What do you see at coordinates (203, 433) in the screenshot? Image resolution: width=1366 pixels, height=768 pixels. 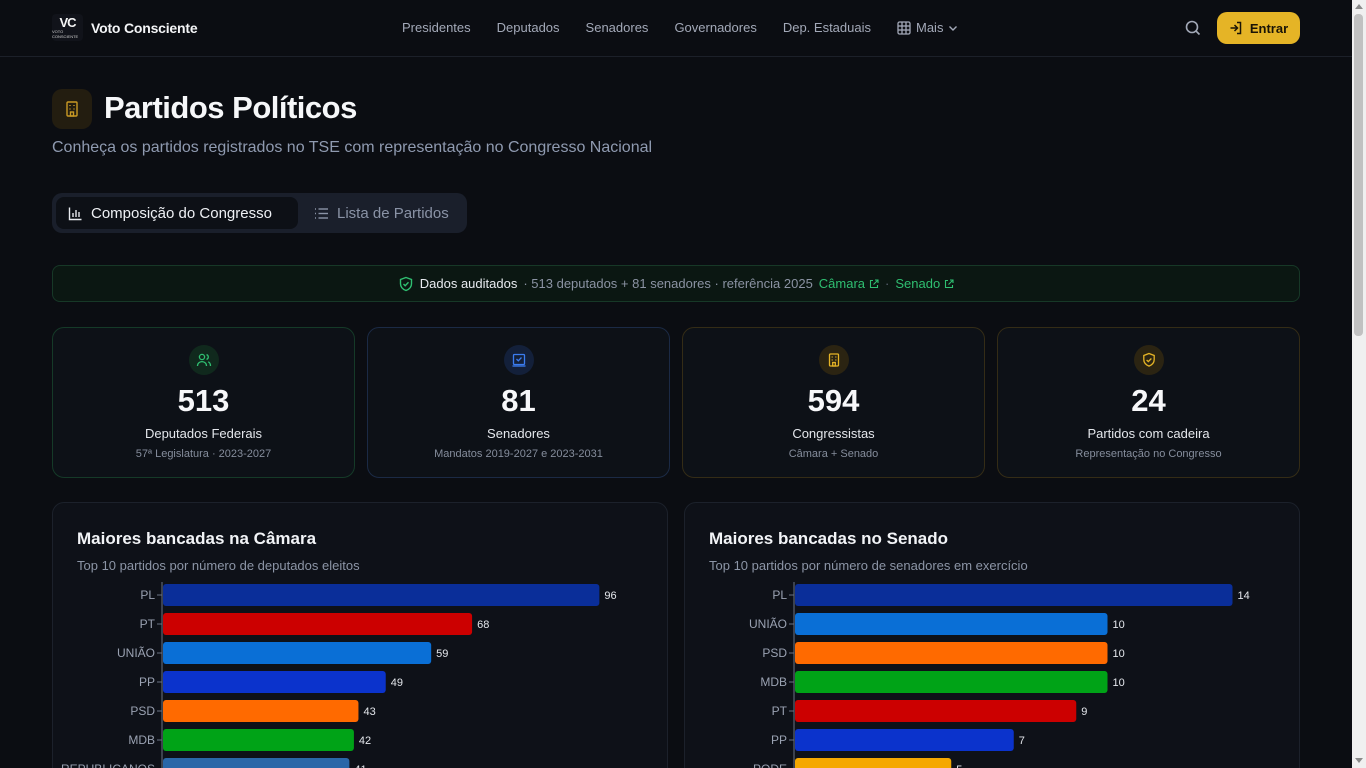 I see `stat-label: Deputados Federais` at bounding box center [203, 433].